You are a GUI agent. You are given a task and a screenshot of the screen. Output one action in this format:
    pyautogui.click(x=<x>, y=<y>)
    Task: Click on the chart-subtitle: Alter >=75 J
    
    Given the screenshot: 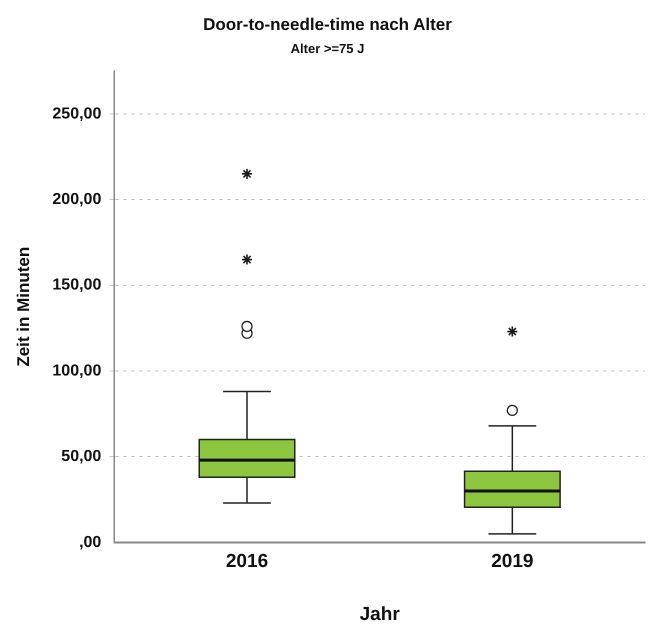 What is the action you would take?
    pyautogui.click(x=327, y=48)
    